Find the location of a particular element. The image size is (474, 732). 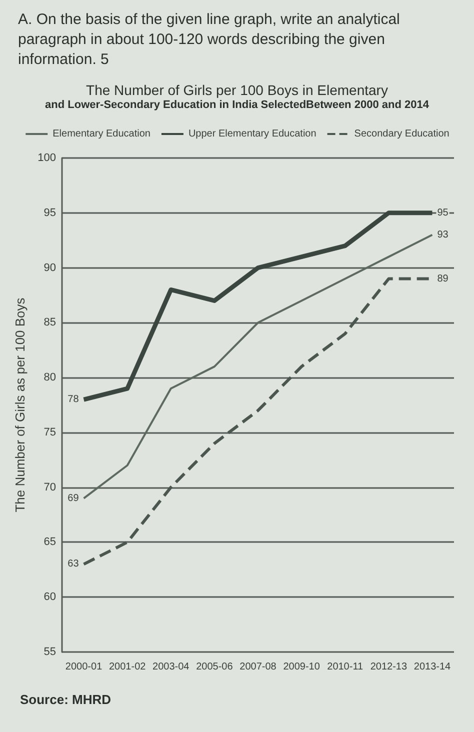

source-note: Source: MHRD is located at coordinates (66, 699).